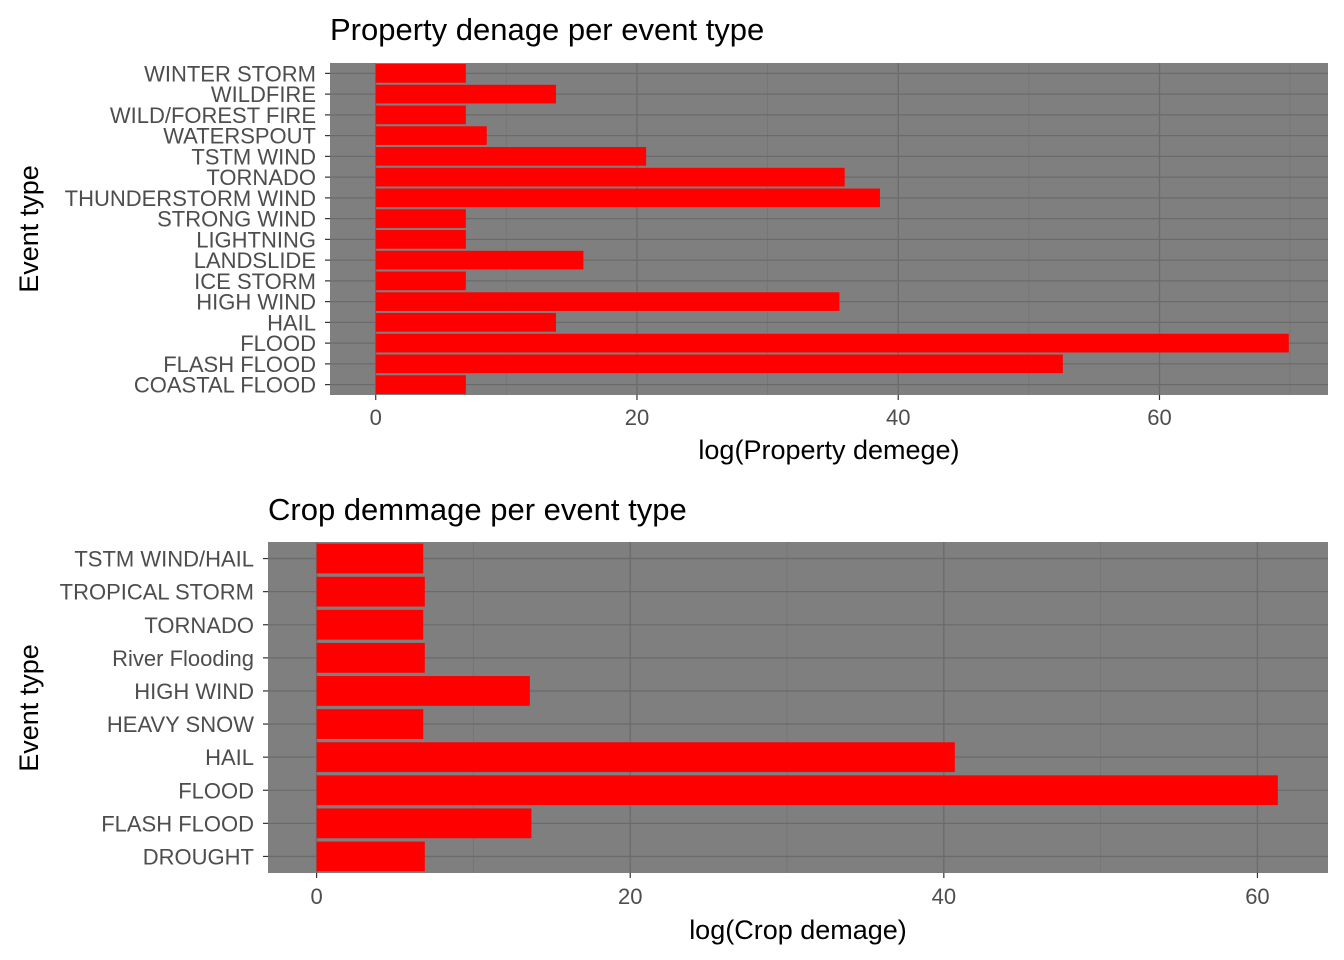 This screenshot has width=1344, height=960. Describe the element at coordinates (164, 559) in the screenshot. I see `category-label: TSTM WIND/HAIL` at that location.